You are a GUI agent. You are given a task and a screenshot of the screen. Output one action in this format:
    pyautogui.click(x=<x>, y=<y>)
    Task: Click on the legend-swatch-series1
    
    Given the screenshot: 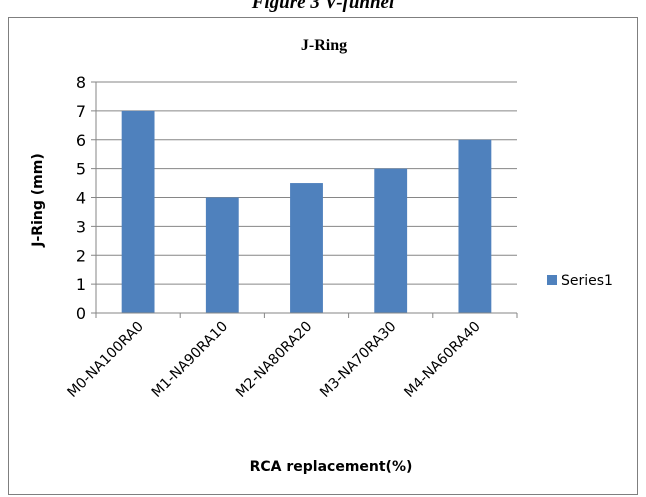 What is the action you would take?
    pyautogui.click(x=552, y=280)
    